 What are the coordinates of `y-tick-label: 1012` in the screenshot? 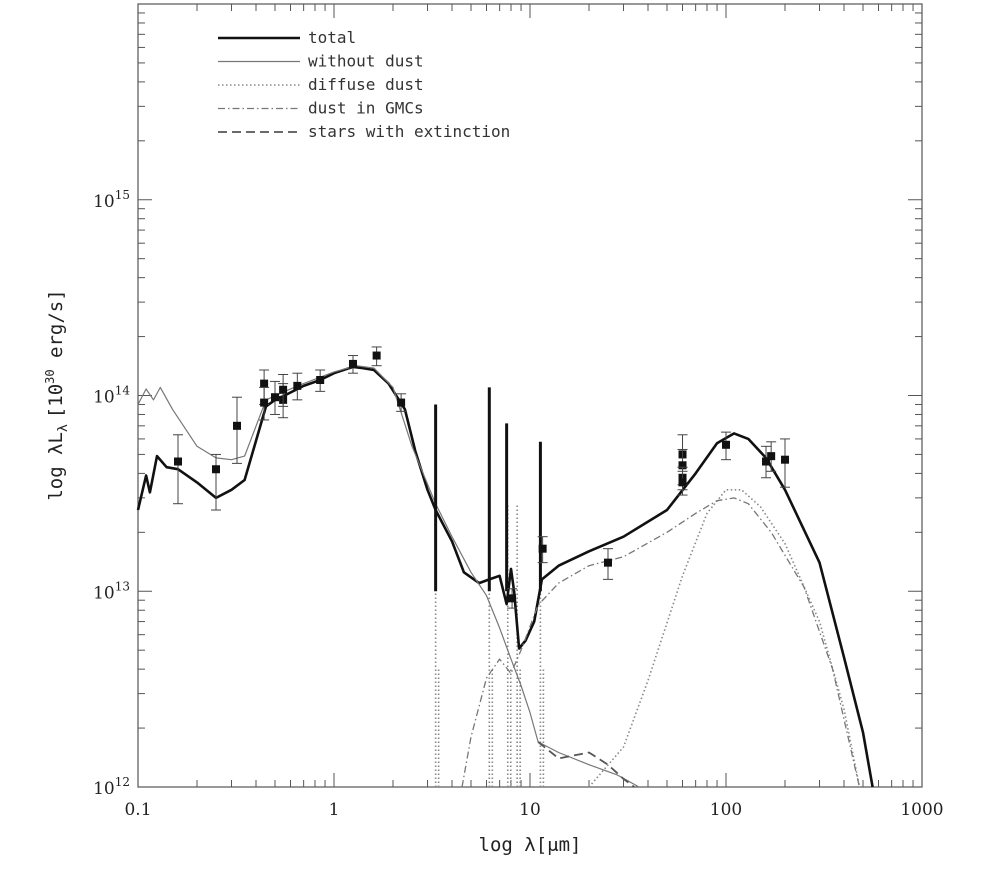 It's located at (111, 787).